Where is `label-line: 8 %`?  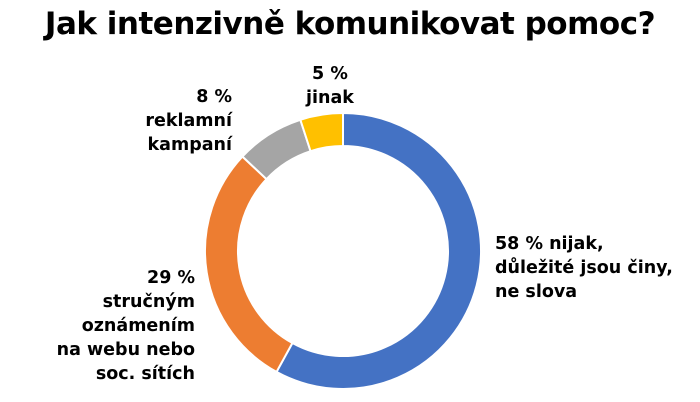
label-line: 8 % is located at coordinates (214, 97).